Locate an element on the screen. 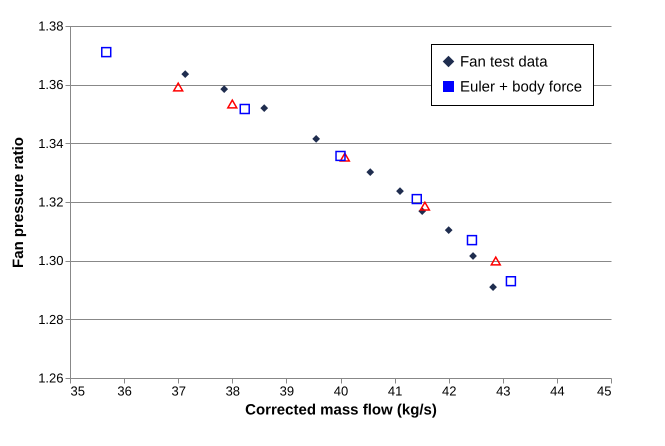 The height and width of the screenshot is (446, 665). x-tick-label: 39 is located at coordinates (287, 391).